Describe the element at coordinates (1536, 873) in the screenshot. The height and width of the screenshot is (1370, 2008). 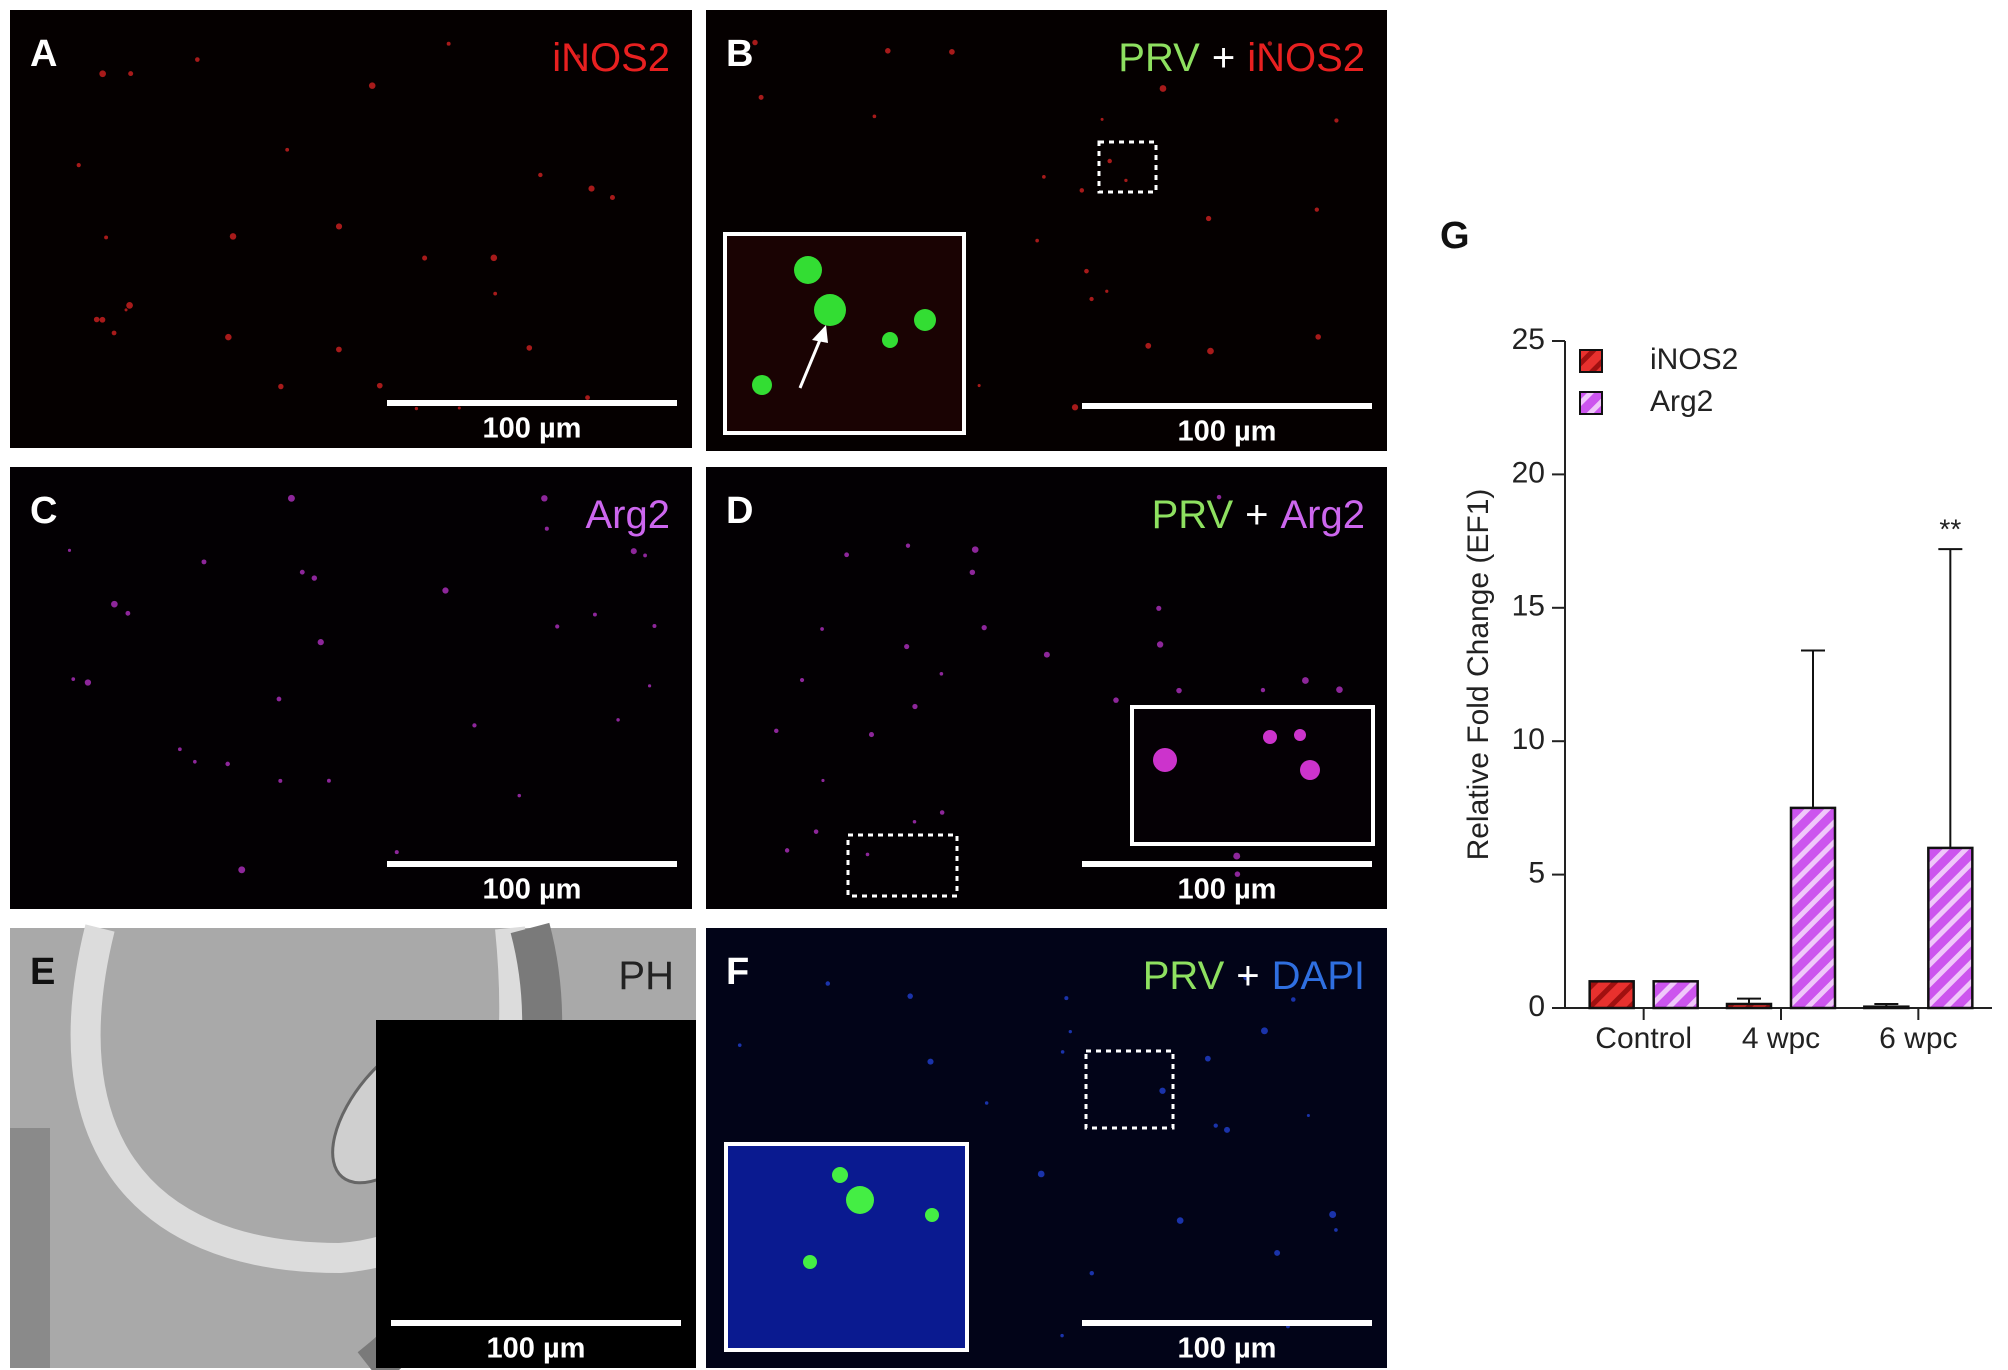
I see `y-tick-label: 5` at that location.